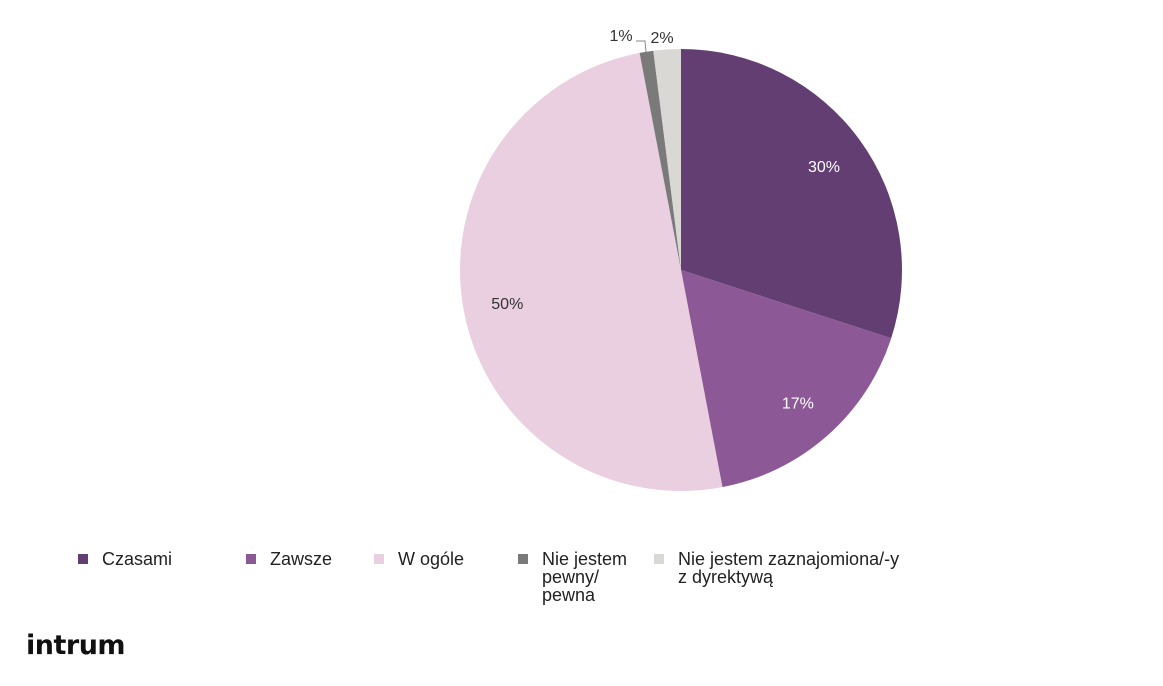  What do you see at coordinates (301, 559) in the screenshot?
I see `legend-label: Zawsze` at bounding box center [301, 559].